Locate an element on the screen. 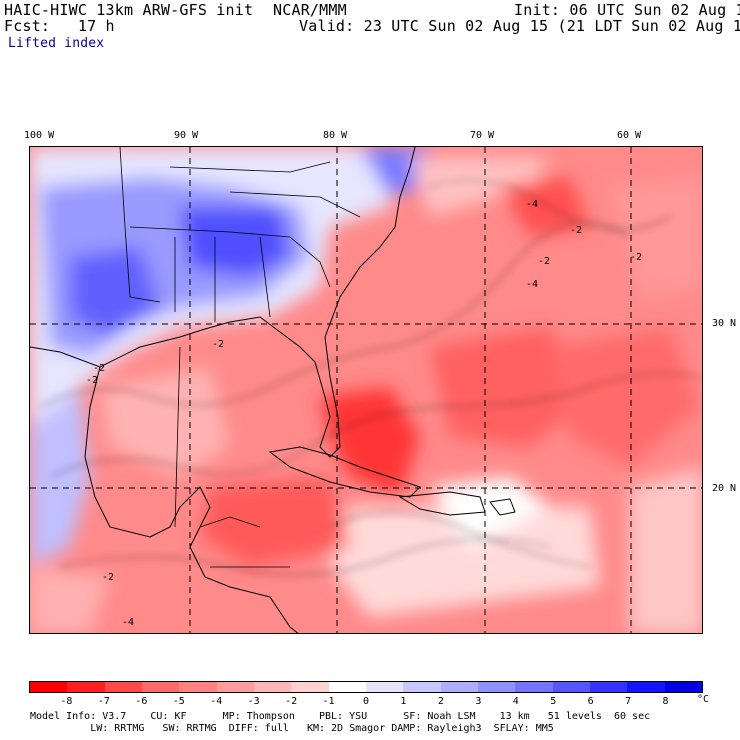 This screenshot has height=740, width=740. colorbar-tick-label: -1 is located at coordinates (328, 701).